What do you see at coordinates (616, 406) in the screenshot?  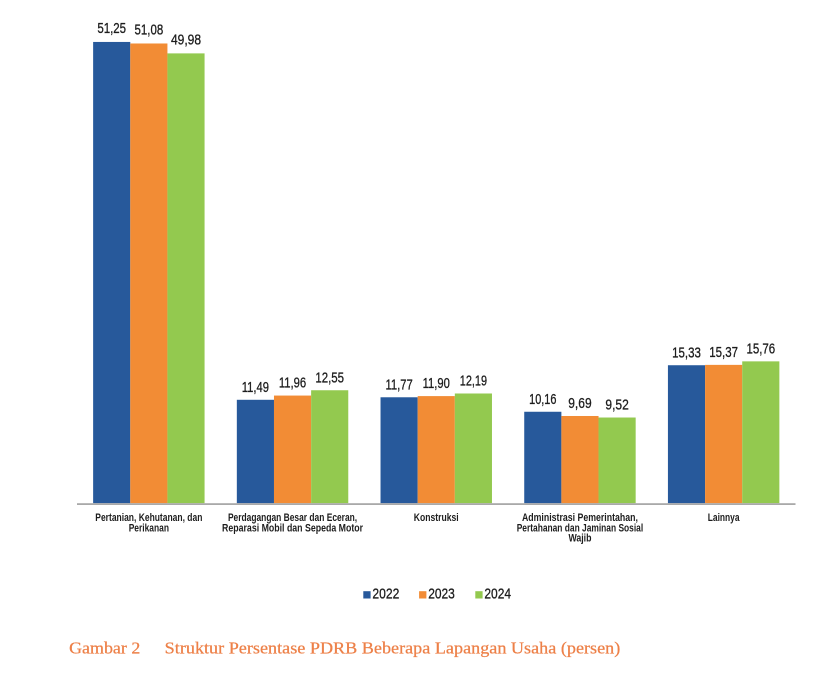 I see `svg-text: 9,52` at bounding box center [616, 406].